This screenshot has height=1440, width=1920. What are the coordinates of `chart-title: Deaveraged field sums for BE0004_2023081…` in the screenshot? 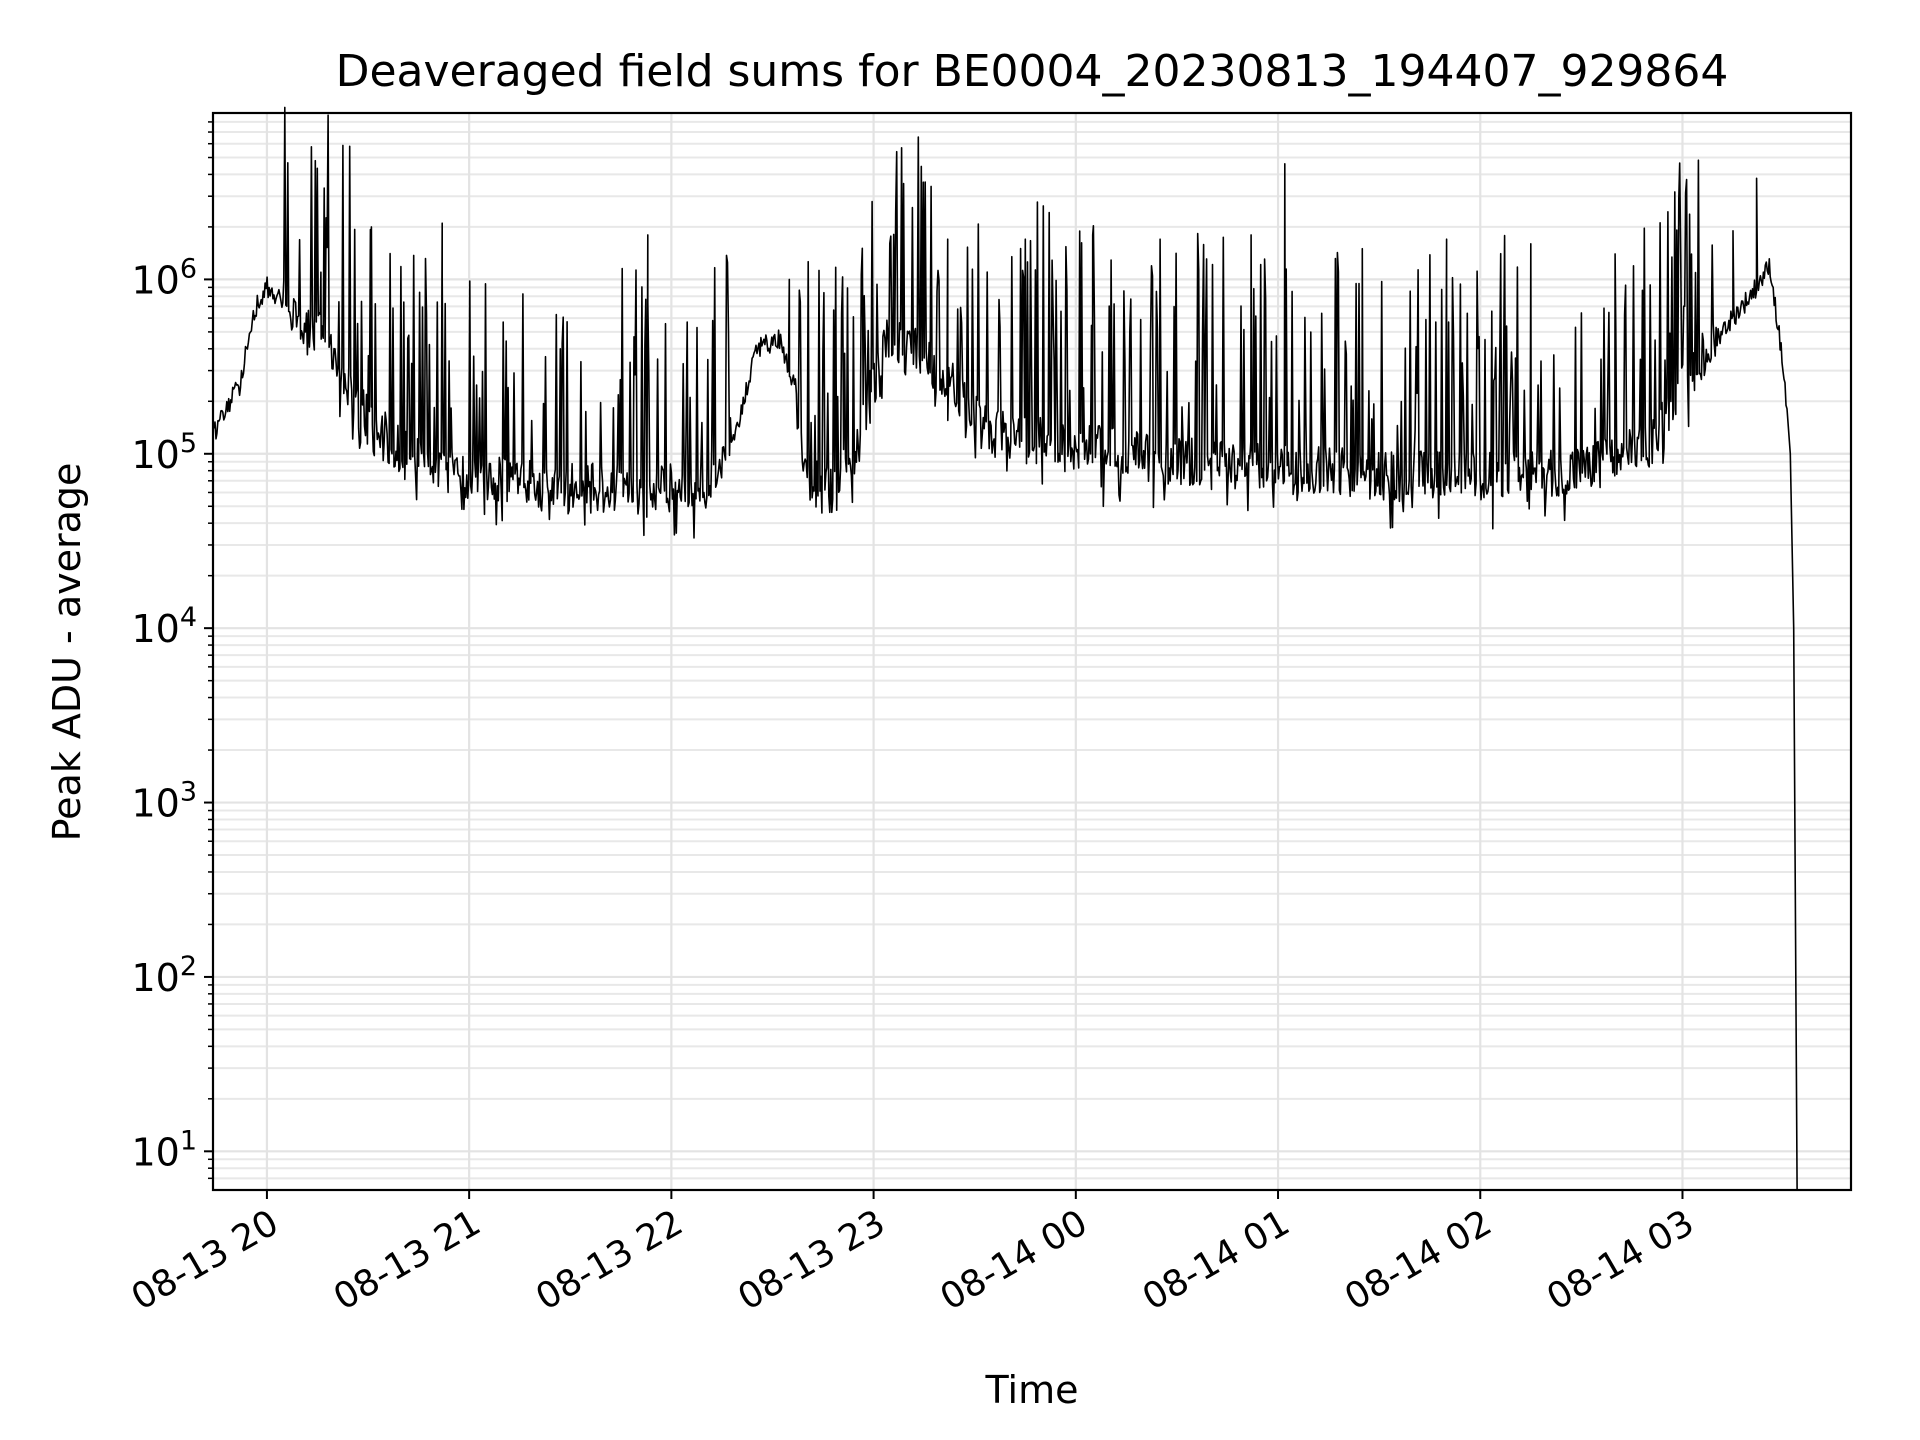 It's located at (1032, 71).